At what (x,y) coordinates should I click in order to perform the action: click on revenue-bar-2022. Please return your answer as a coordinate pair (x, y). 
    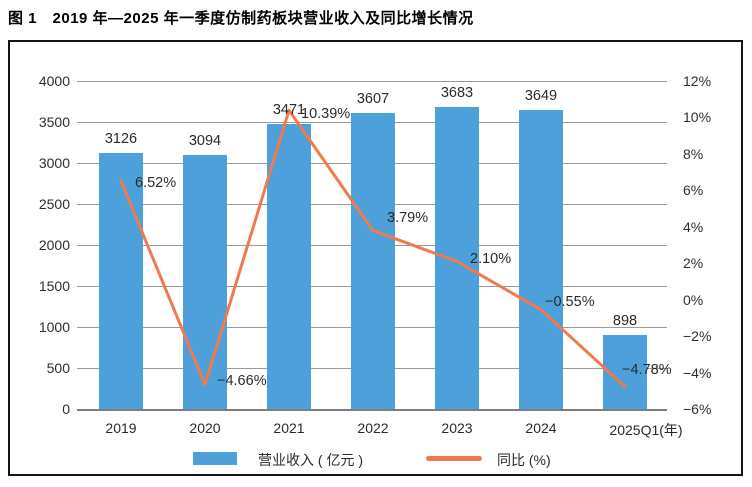
    Looking at the image, I should click on (373, 261).